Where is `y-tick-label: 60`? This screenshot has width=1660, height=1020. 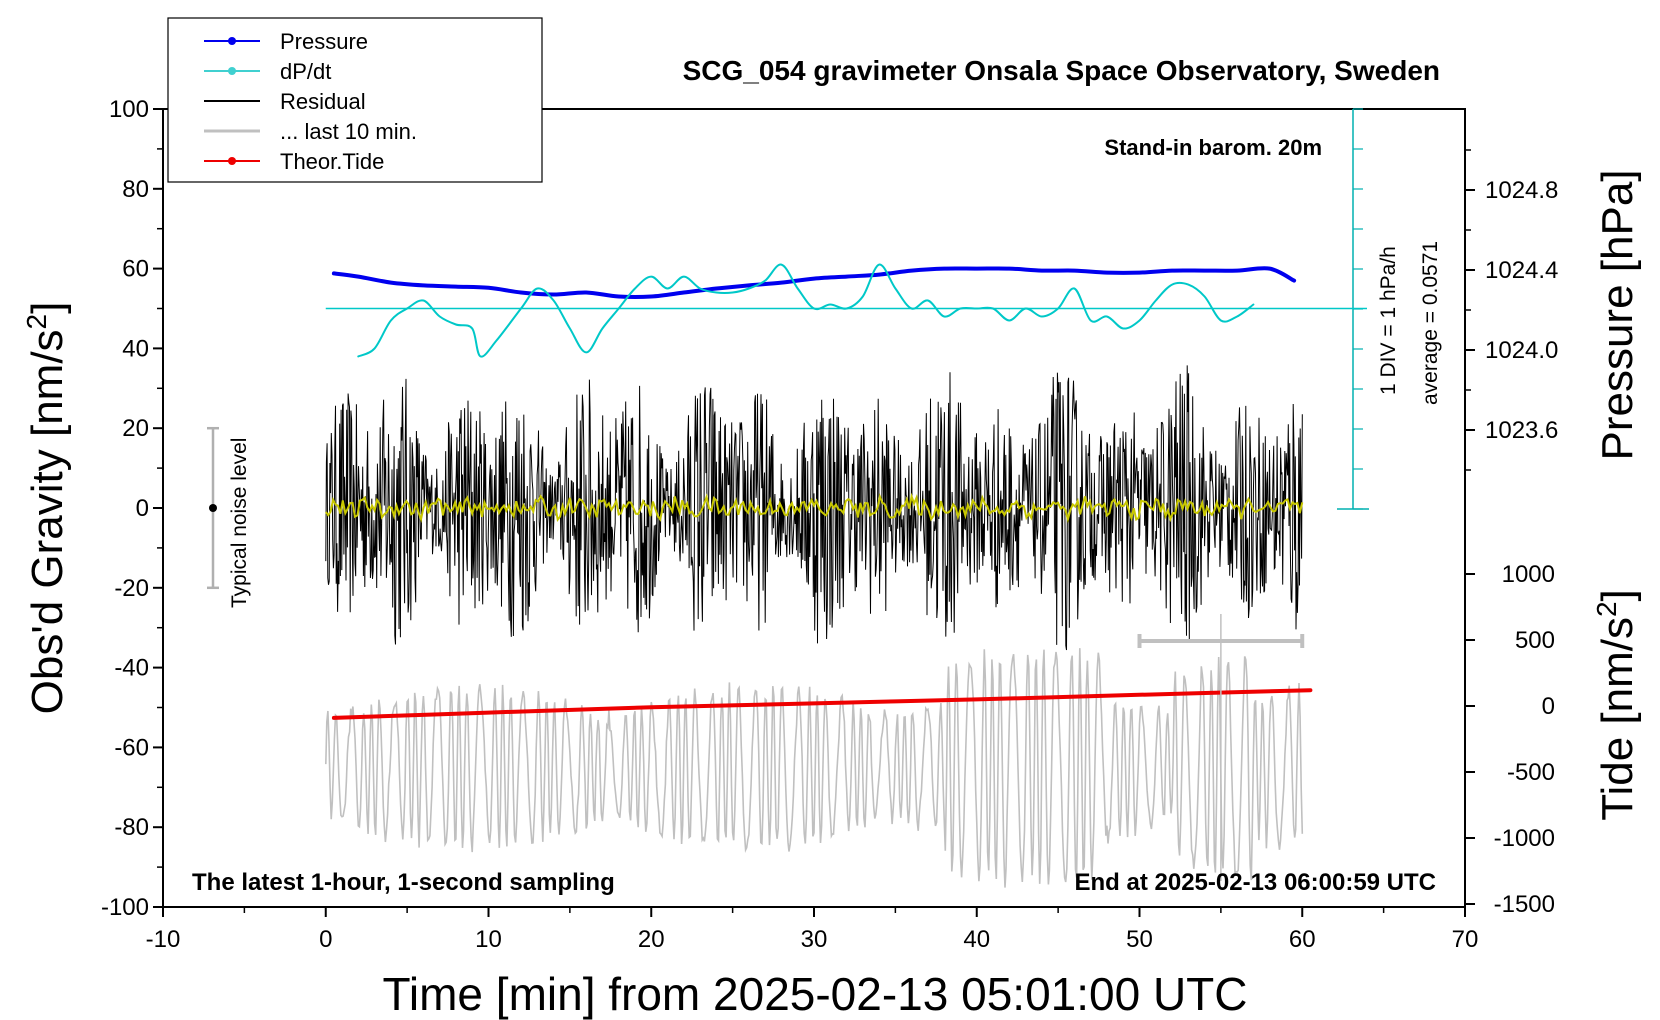
y-tick-label: 60 is located at coordinates (135, 269).